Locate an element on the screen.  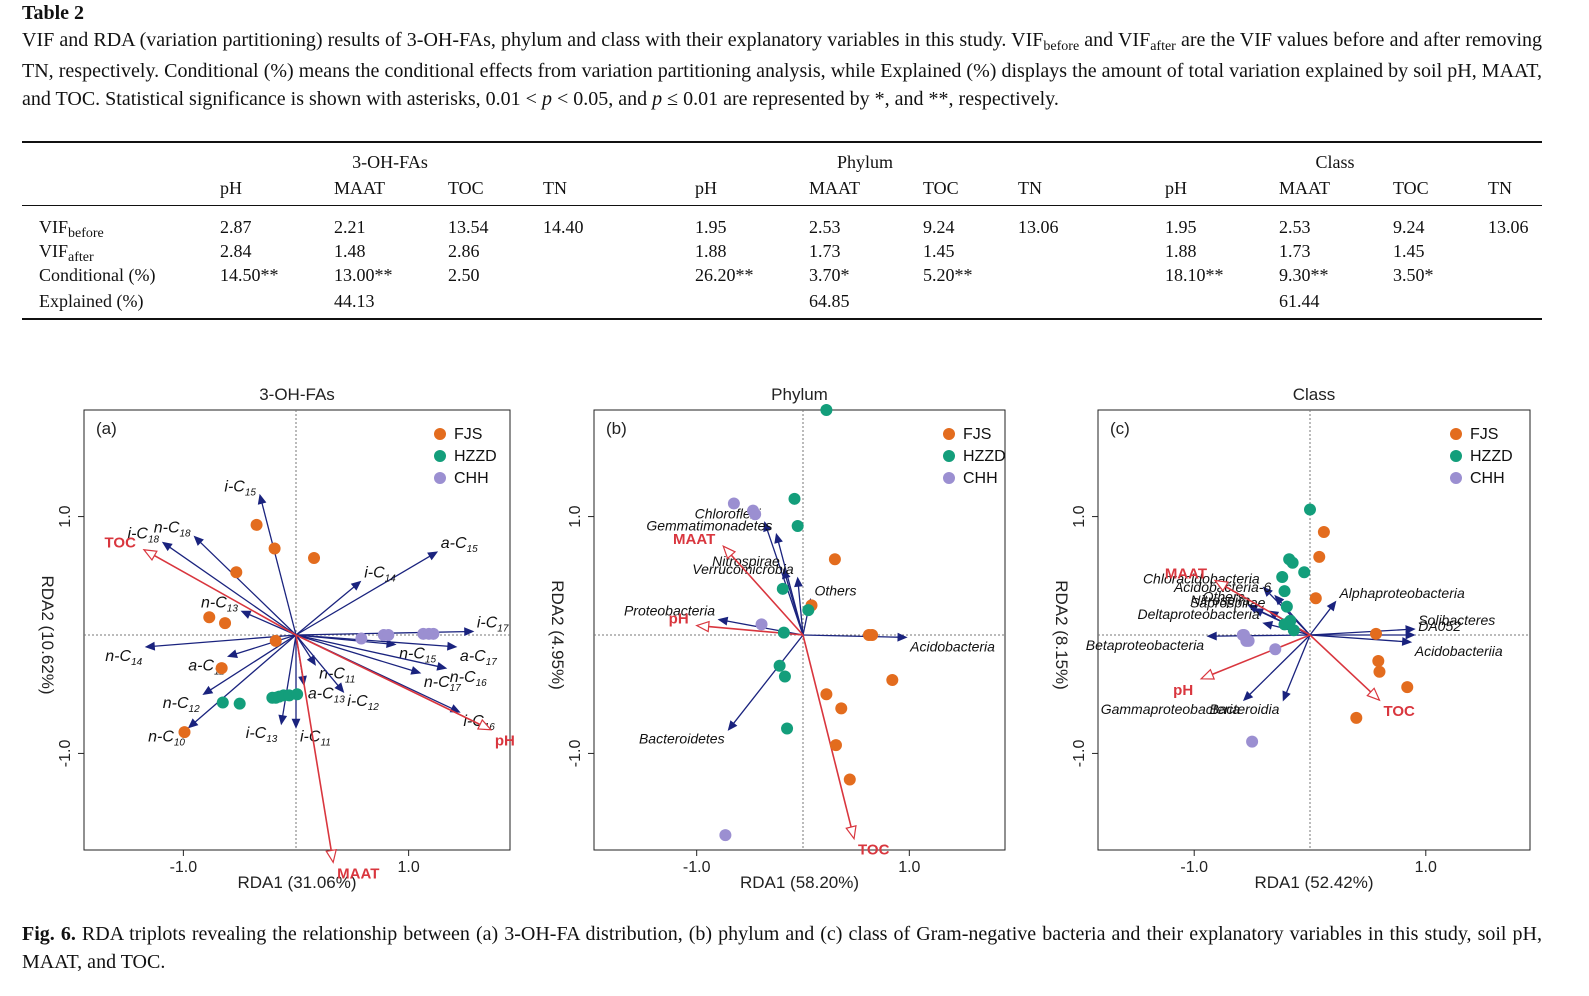
species-label: i-C13 is located at coordinates (262, 735).